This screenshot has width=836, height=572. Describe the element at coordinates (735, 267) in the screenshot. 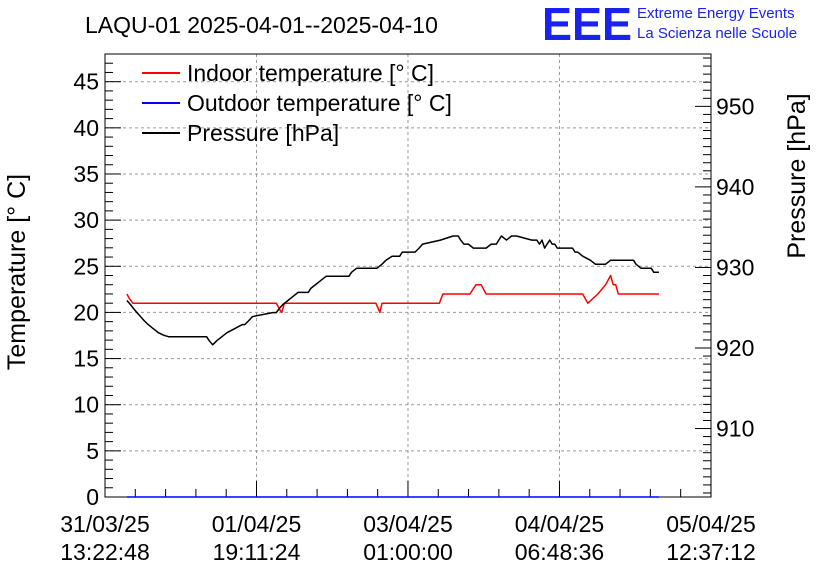

I see `y-right-tick-label: 930` at that location.